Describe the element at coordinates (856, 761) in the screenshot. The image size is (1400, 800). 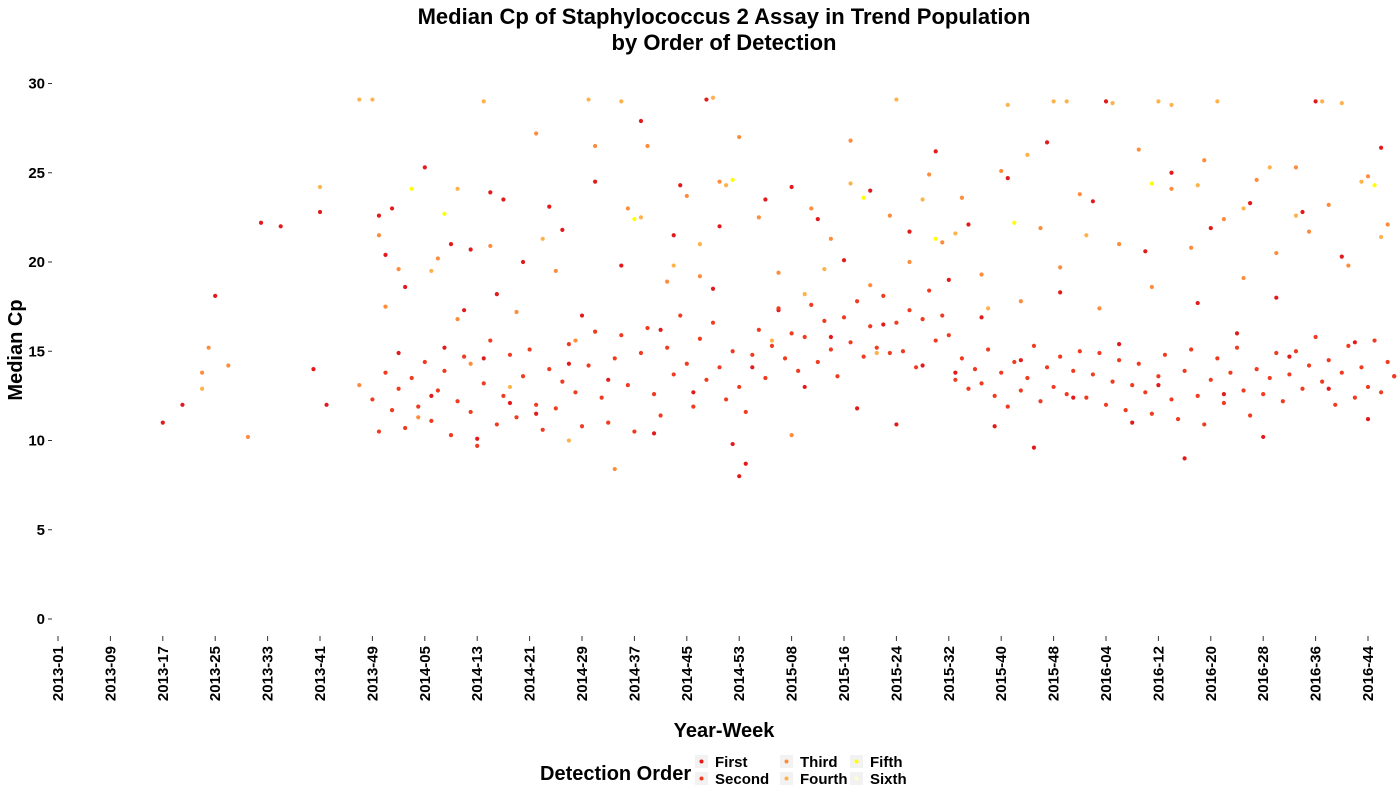
I see `legend-key-fifth` at that location.